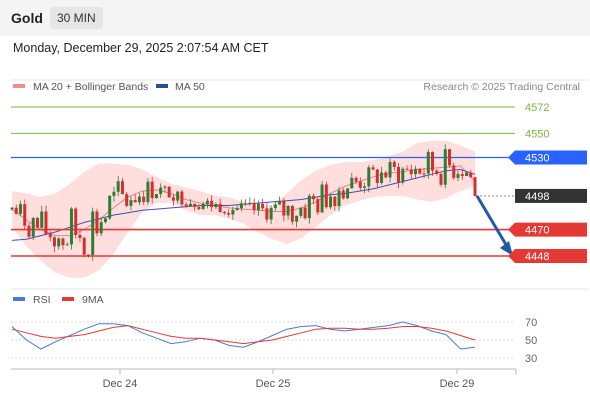  I want to click on rsi-tick-30: 30, so click(531, 359).